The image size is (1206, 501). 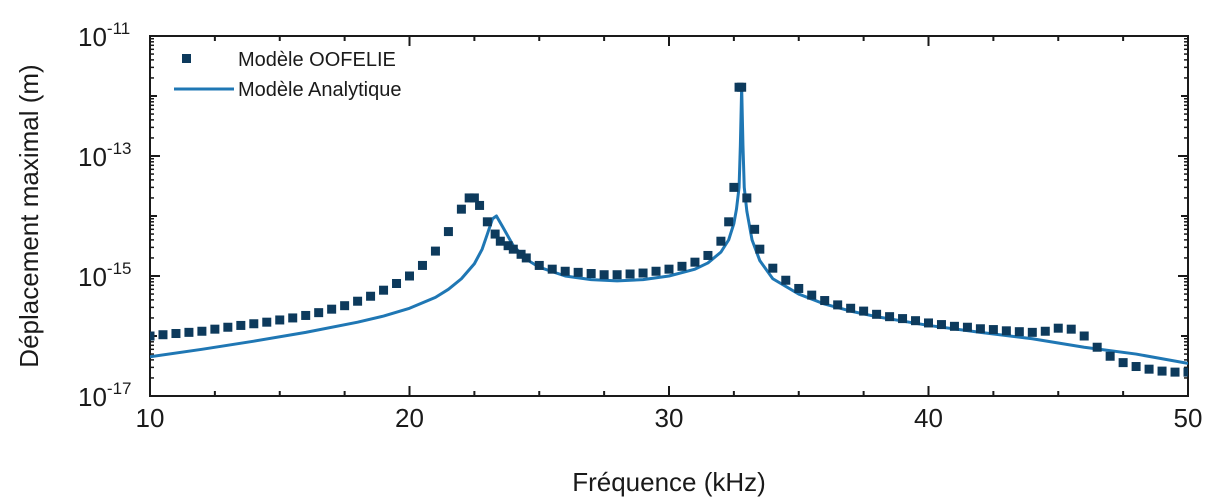 What do you see at coordinates (409, 418) in the screenshot?
I see `x-tick-label: 20` at bounding box center [409, 418].